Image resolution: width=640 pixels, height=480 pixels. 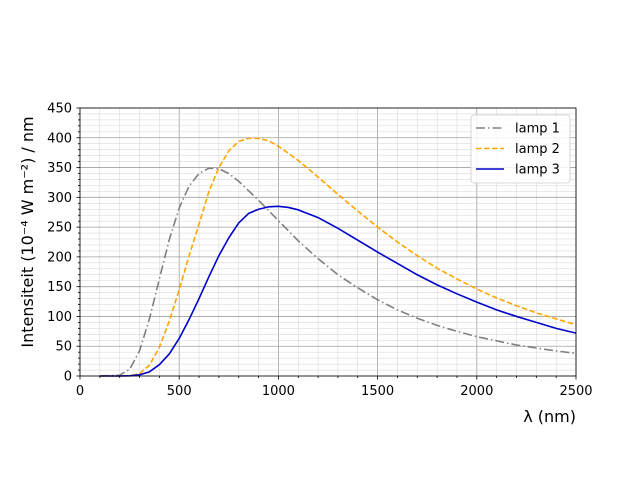 I want to click on y-tick-label: 400, so click(x=59, y=138).